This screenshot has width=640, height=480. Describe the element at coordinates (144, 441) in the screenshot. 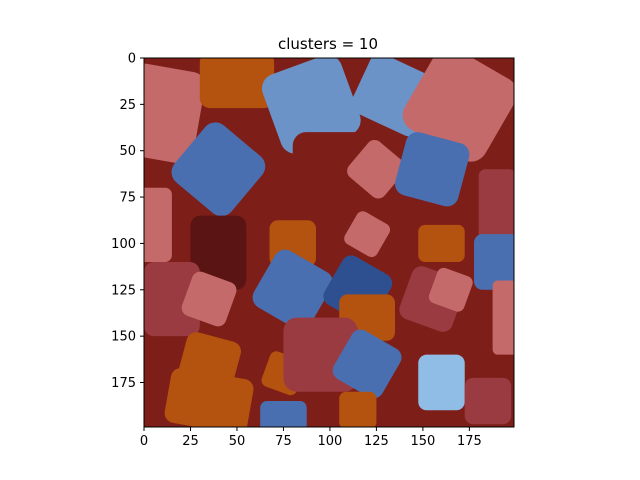

I see `x-tick-label: 0` at that location.